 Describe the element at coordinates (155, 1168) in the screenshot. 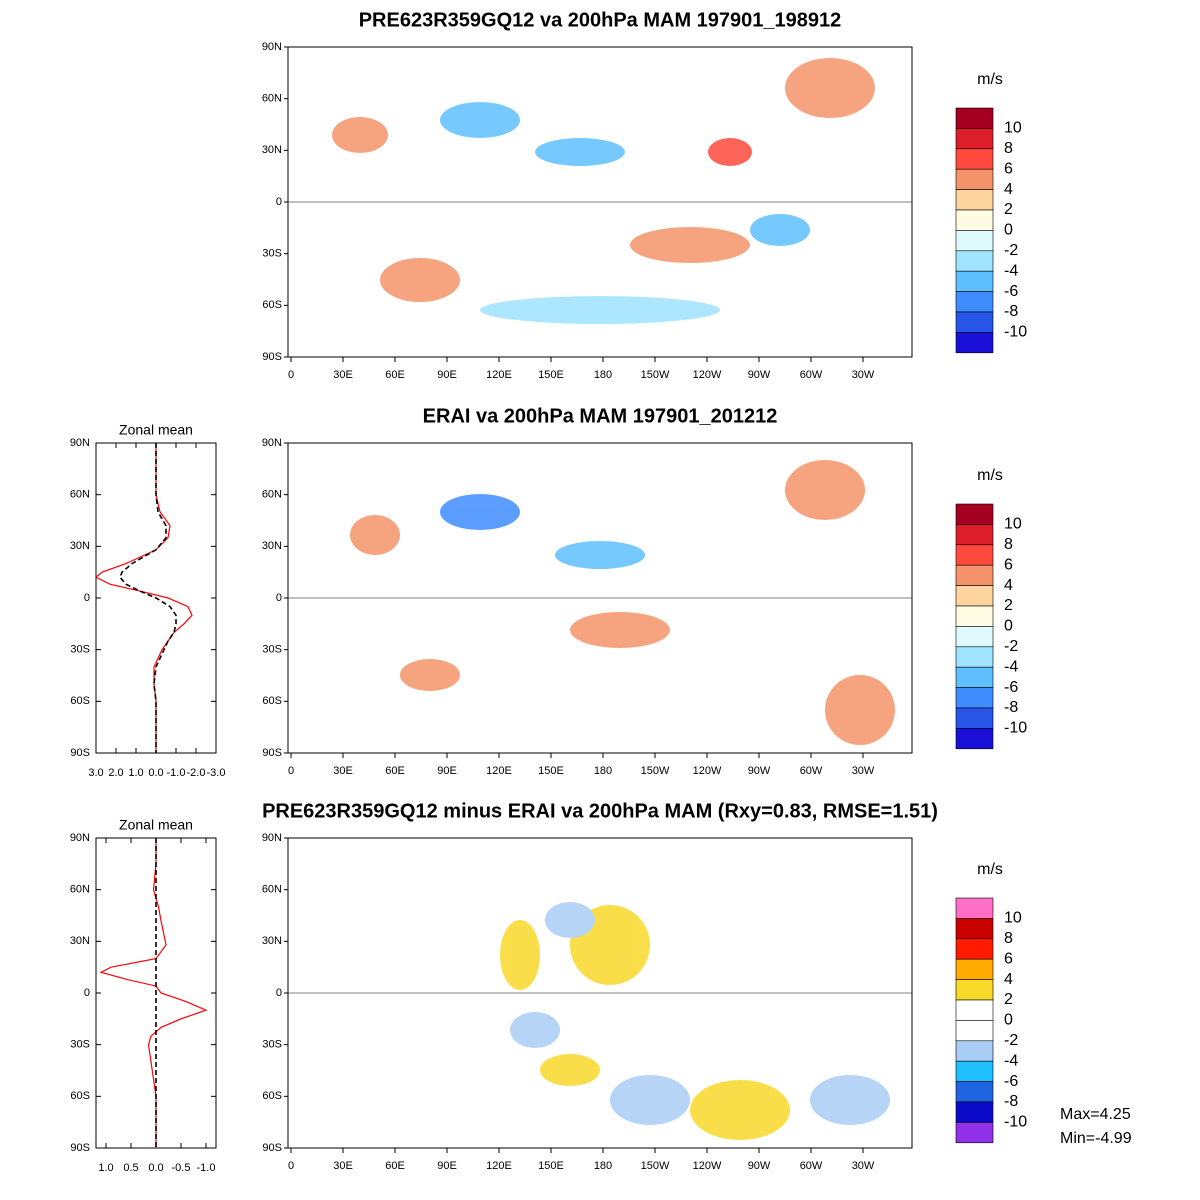

I see `x-tick-label: 0.0` at that location.